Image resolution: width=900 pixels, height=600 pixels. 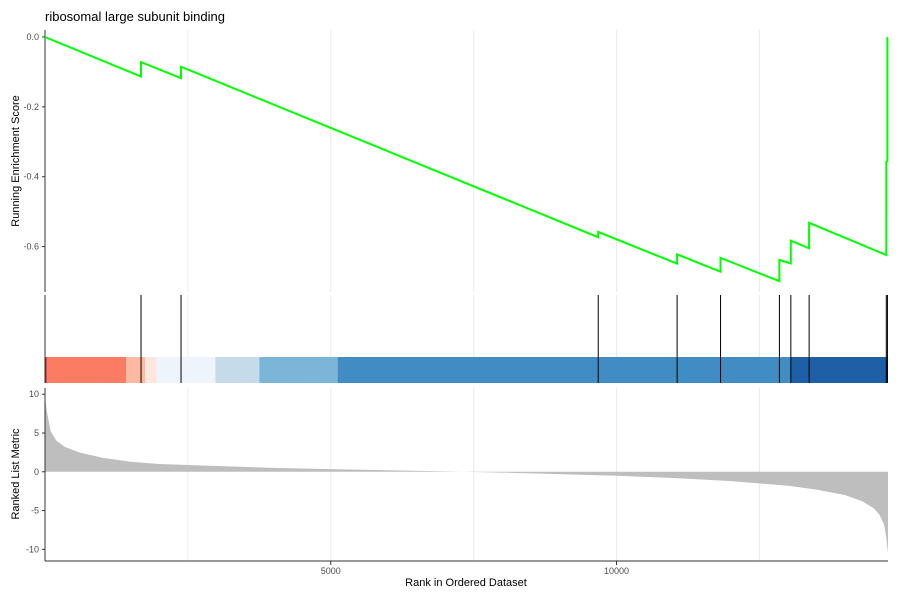 I want to click on es-y-tick-label-1: -0.2, so click(x=31, y=107).